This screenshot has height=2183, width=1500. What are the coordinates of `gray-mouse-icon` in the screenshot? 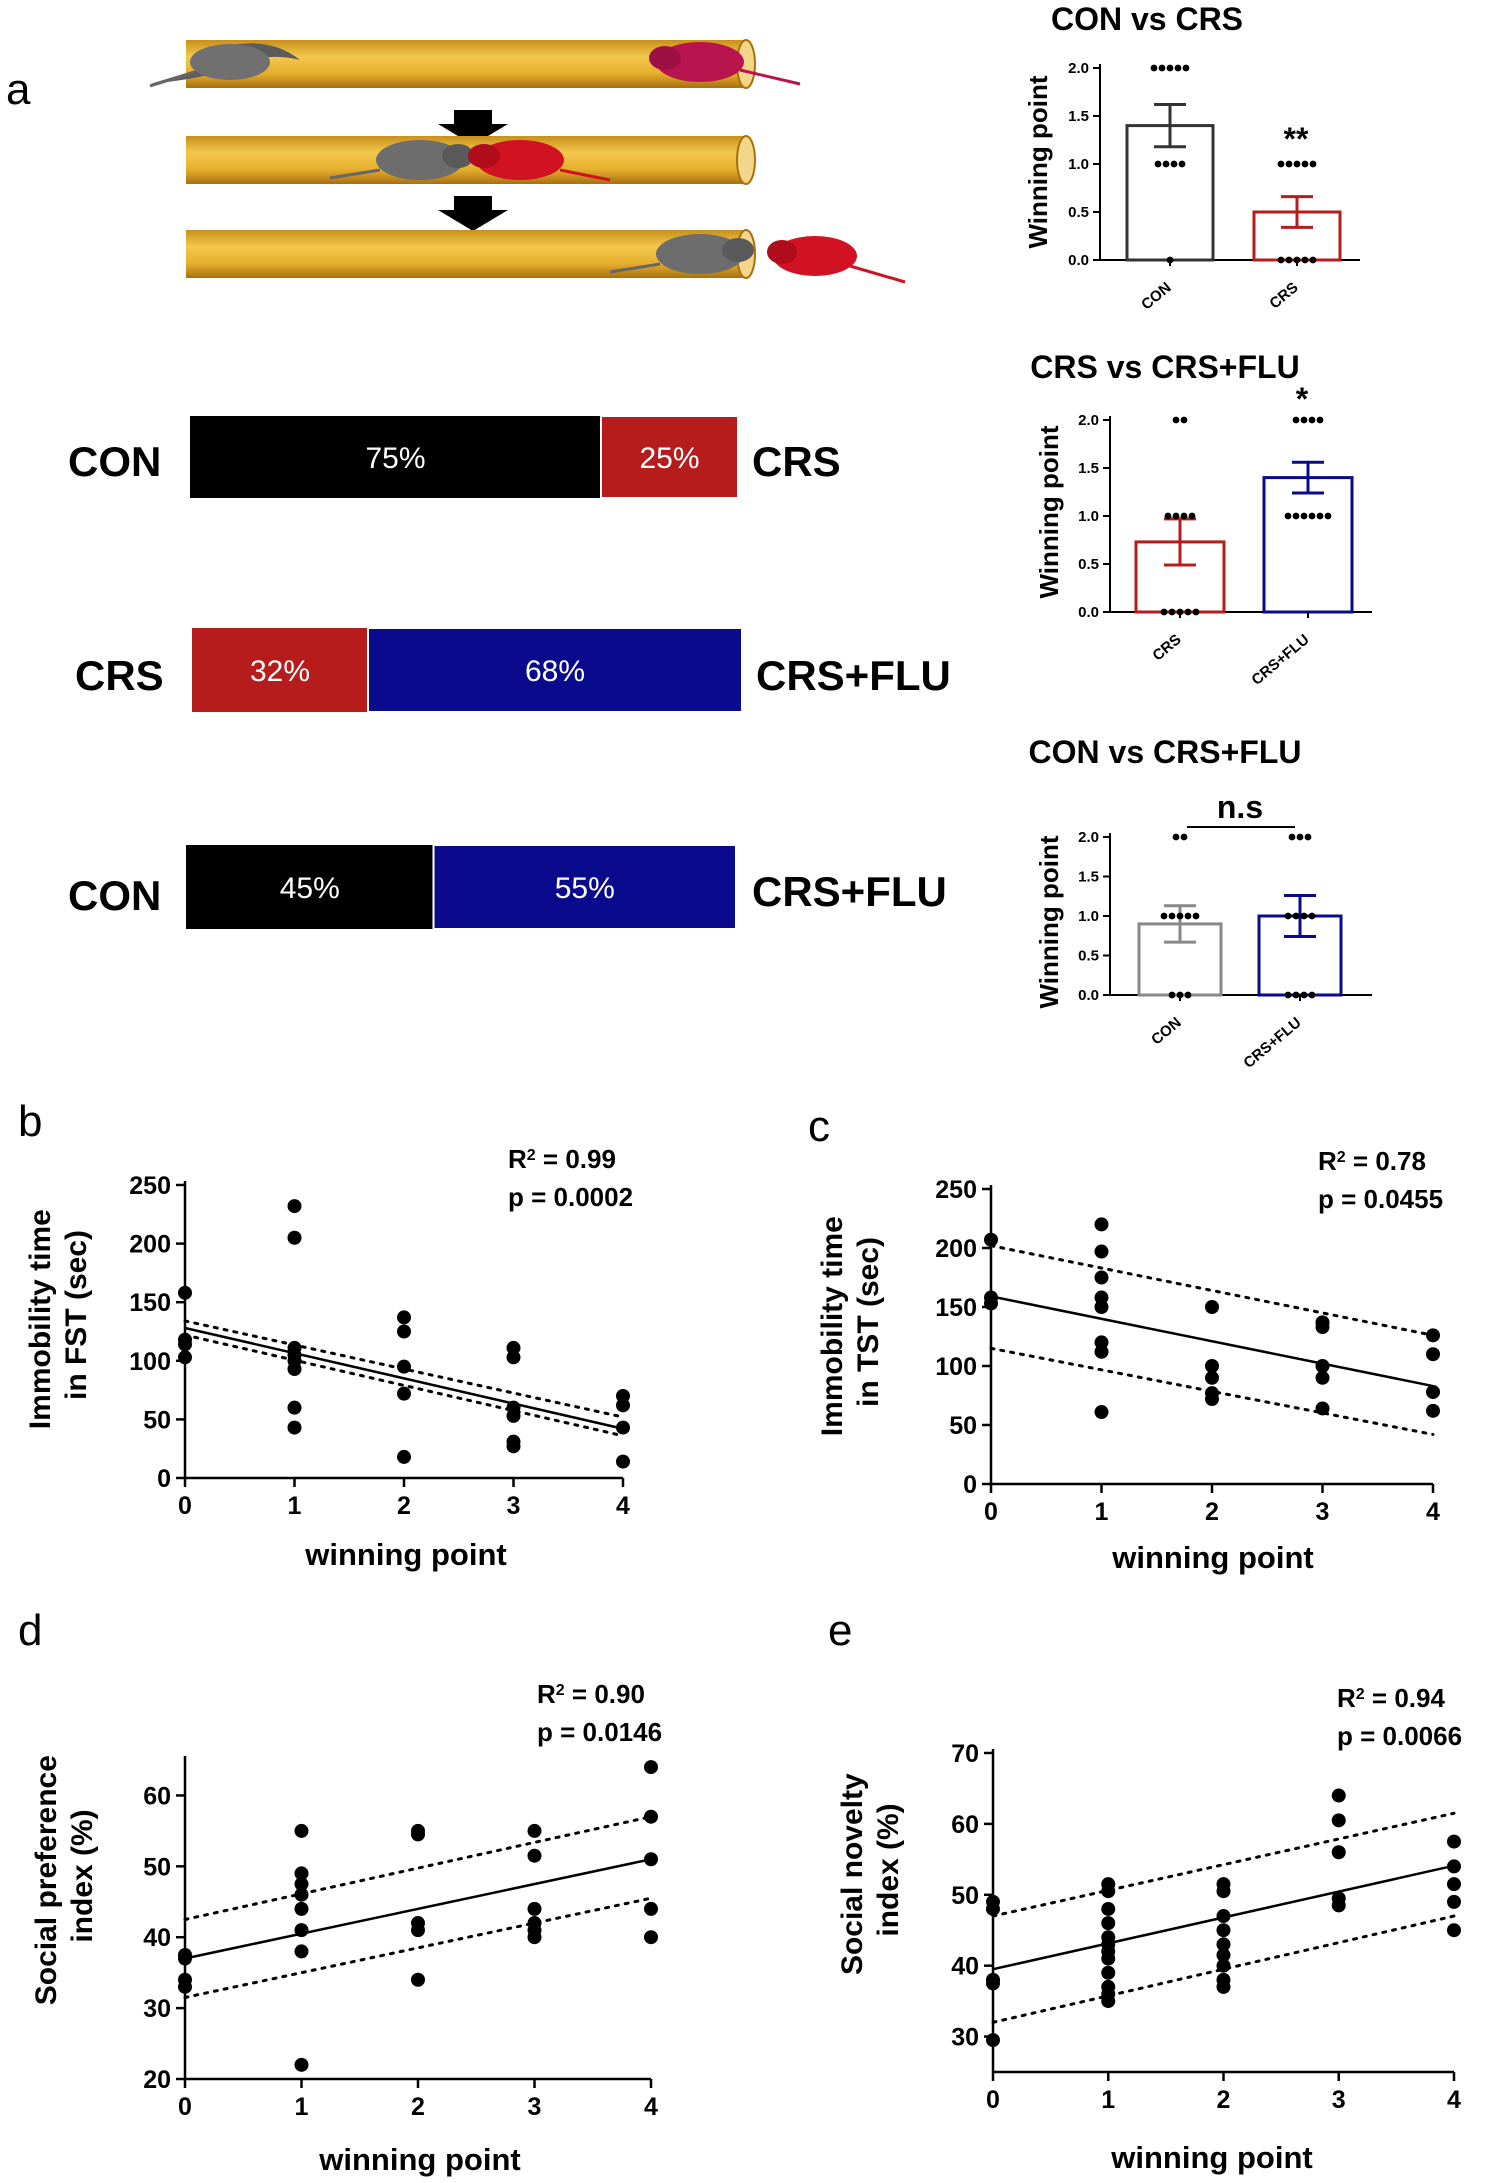 It's located at (681, 254).